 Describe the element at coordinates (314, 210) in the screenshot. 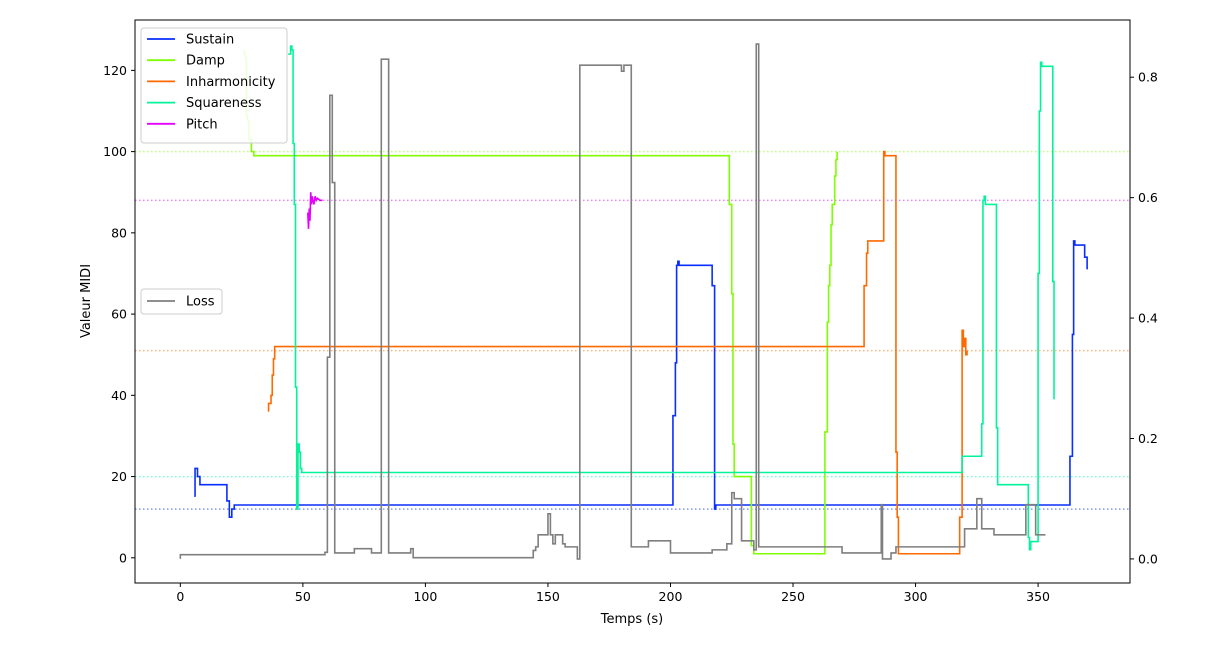

I see `series-line-pitch` at that location.